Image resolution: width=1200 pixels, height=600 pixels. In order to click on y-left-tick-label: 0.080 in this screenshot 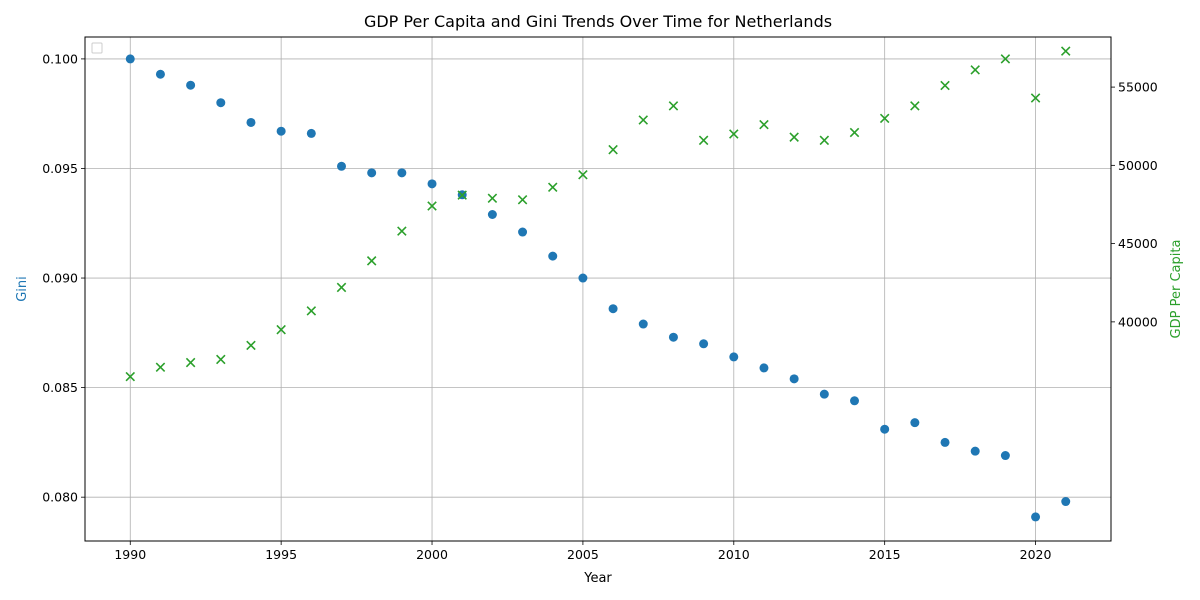, I will do `click(60, 497)`.